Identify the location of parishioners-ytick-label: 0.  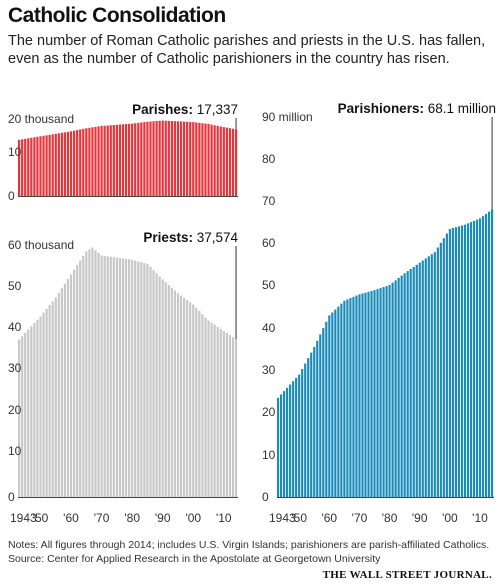
(265, 497).